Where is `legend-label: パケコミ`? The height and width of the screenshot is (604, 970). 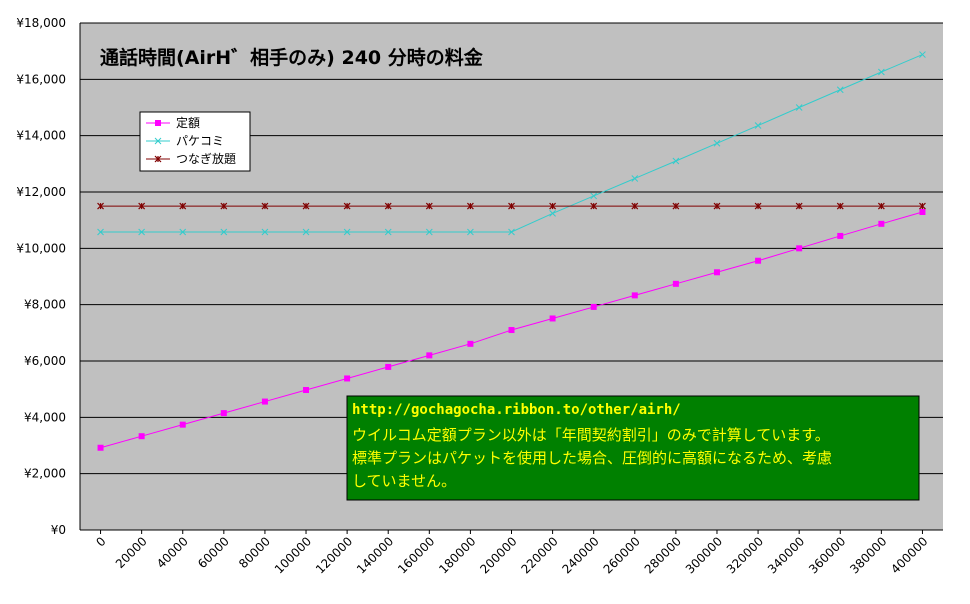
legend-label: パケコミ is located at coordinates (200, 141).